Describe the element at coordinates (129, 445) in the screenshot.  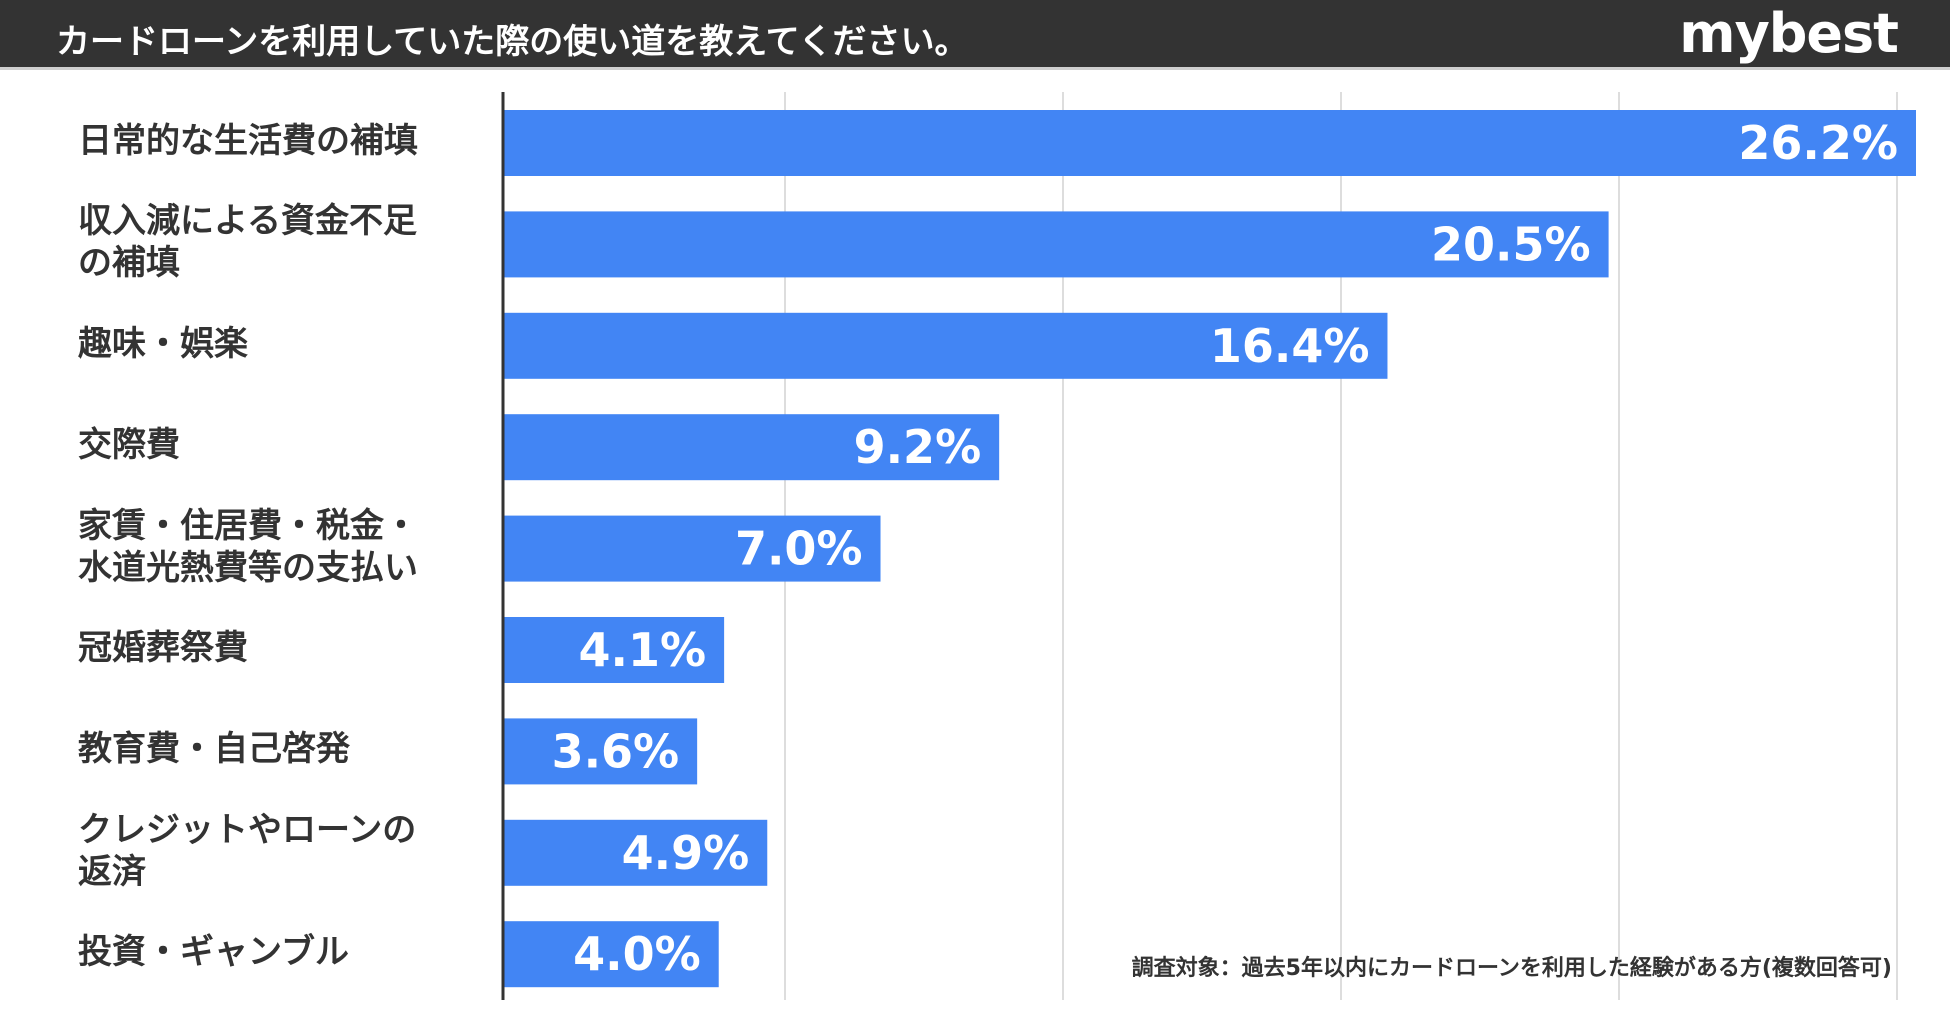
I see `category-label: 交際費` at that location.